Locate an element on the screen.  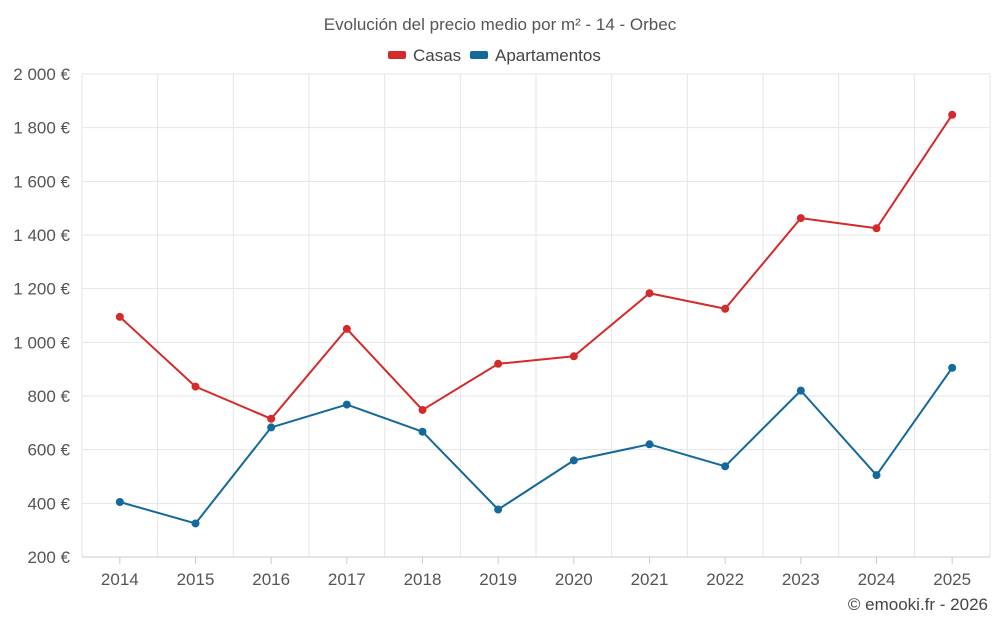
x-tick-label: 2022 is located at coordinates (725, 579).